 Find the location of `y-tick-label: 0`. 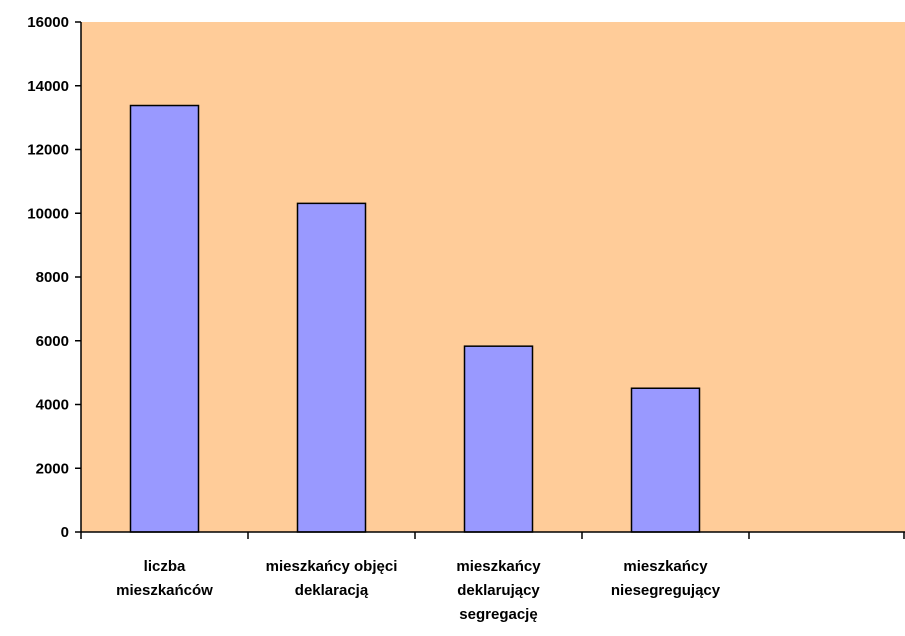

y-tick-label: 0 is located at coordinates (65, 532).